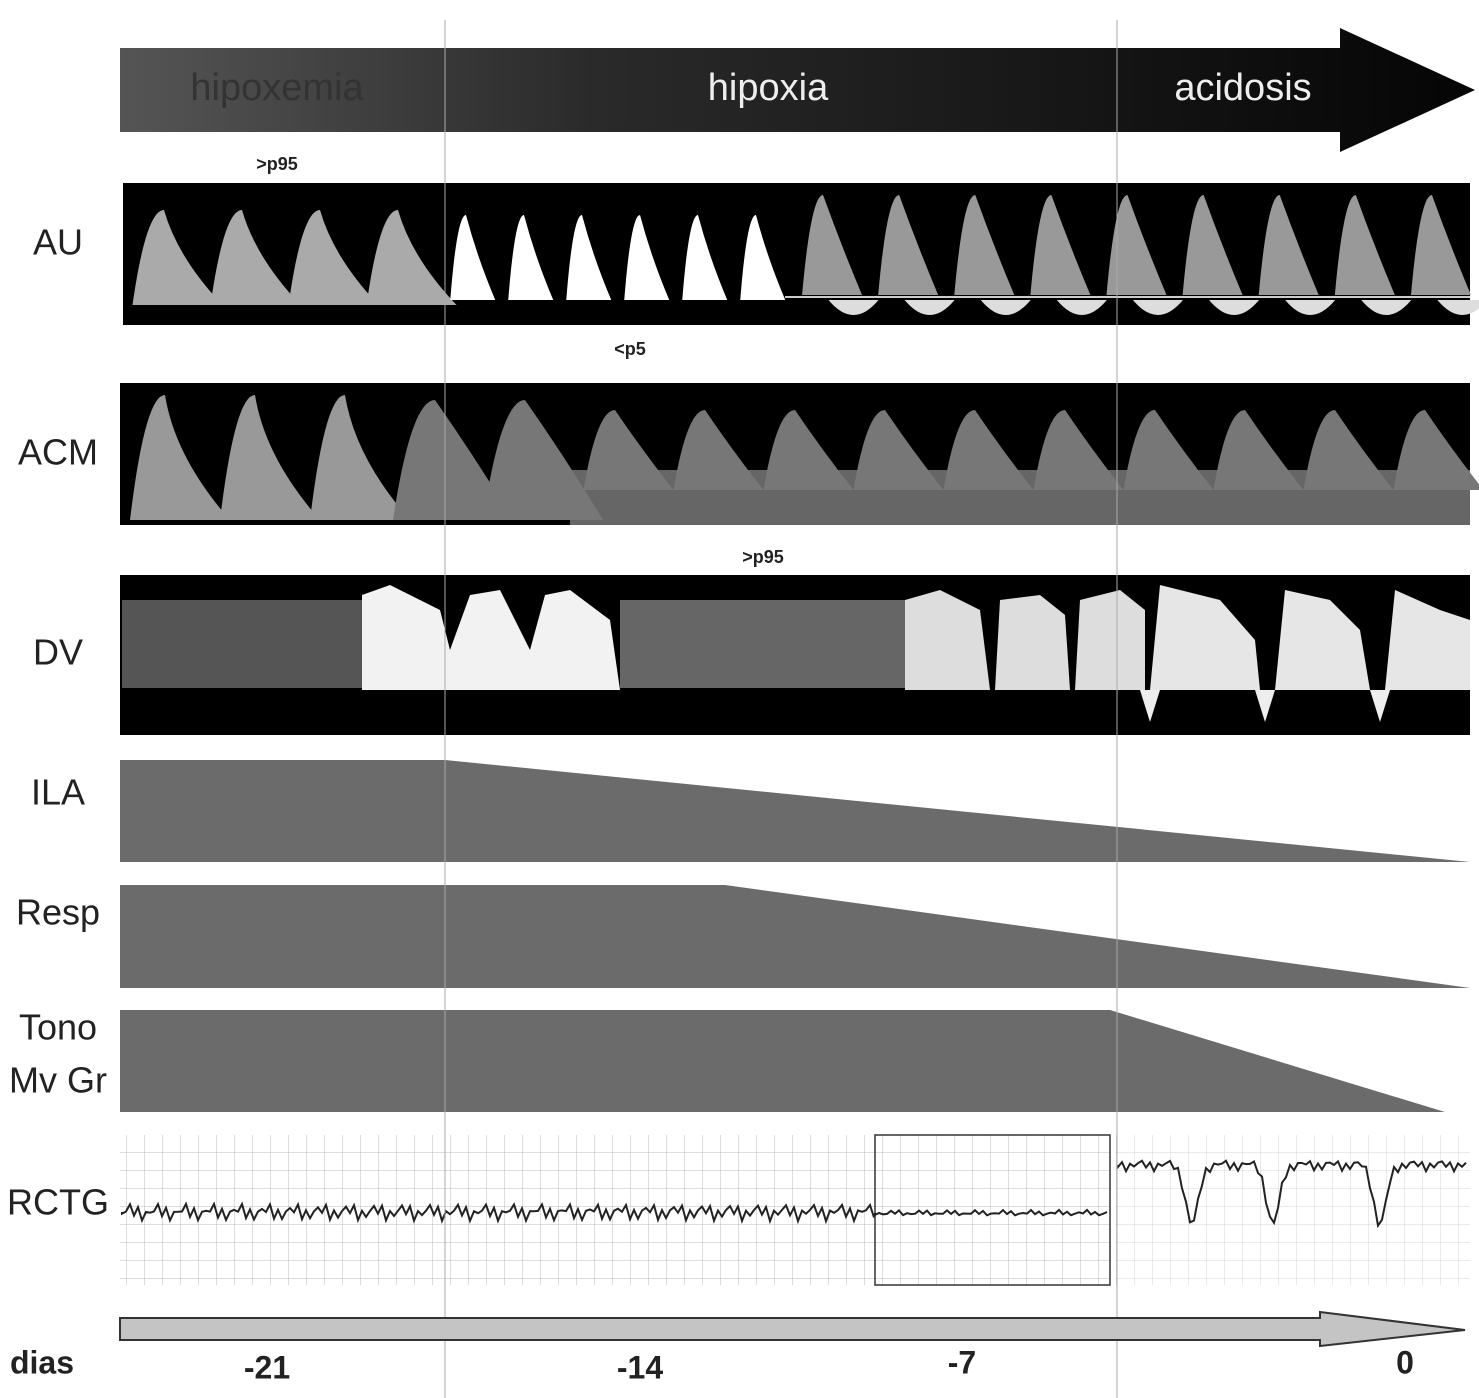 The image size is (1479, 1398). What do you see at coordinates (768, 88) in the screenshot?
I see `phase-label: hipoxia` at bounding box center [768, 88].